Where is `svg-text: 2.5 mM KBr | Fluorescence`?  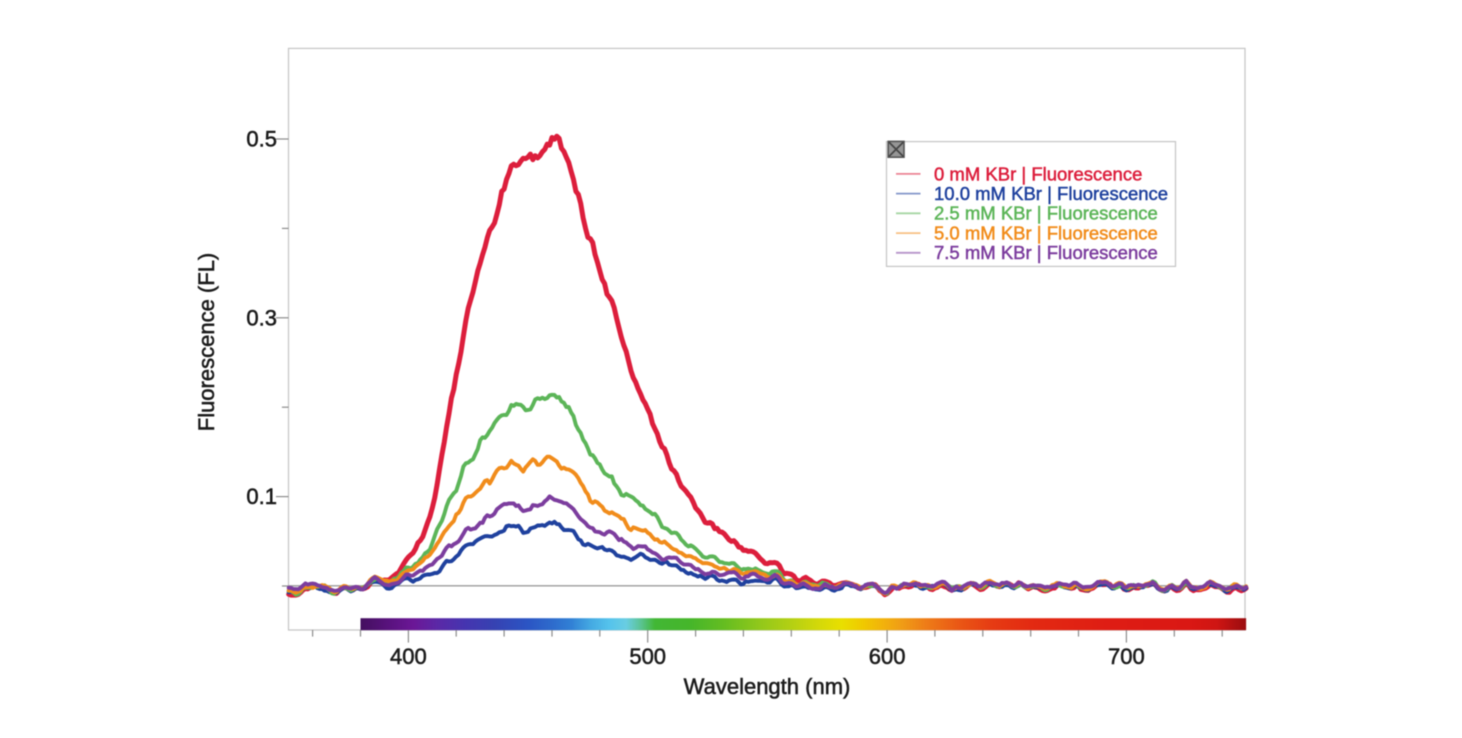
svg-text: 2.5 mM KBr | Fluorescence is located at coordinates (1046, 213).